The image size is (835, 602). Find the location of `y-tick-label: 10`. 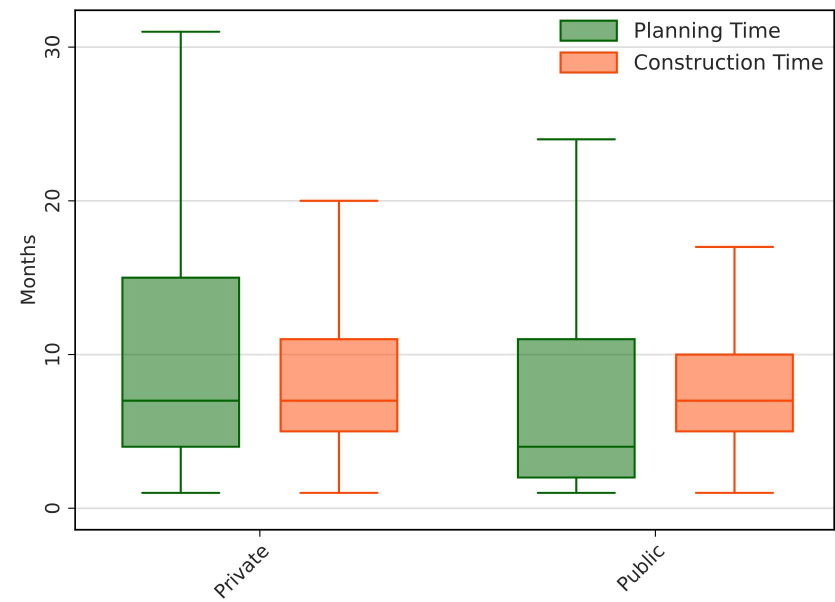

y-tick-label: 10 is located at coordinates (52, 354).